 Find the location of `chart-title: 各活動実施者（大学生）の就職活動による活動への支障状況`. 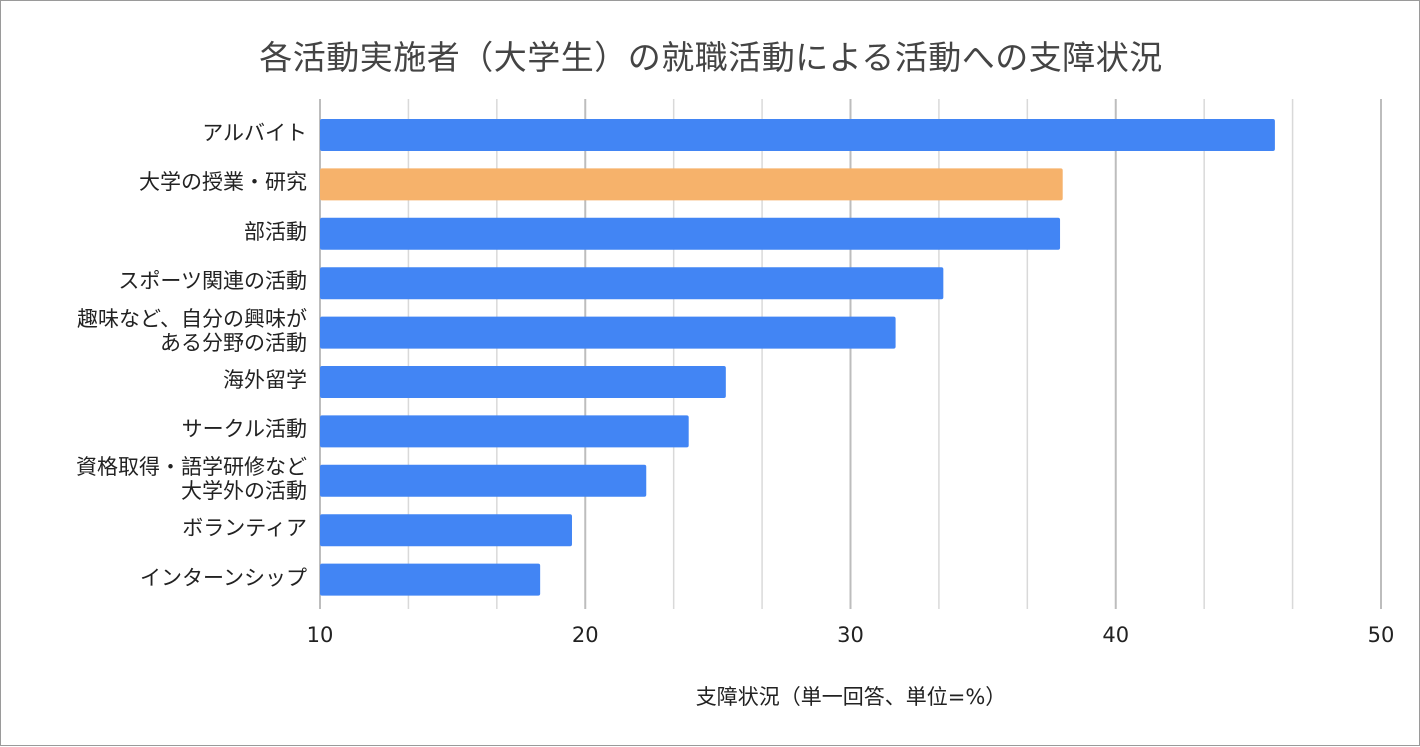

chart-title: 各活動実施者（大学生）の就職活動による活動への支障状況 is located at coordinates (711, 57).